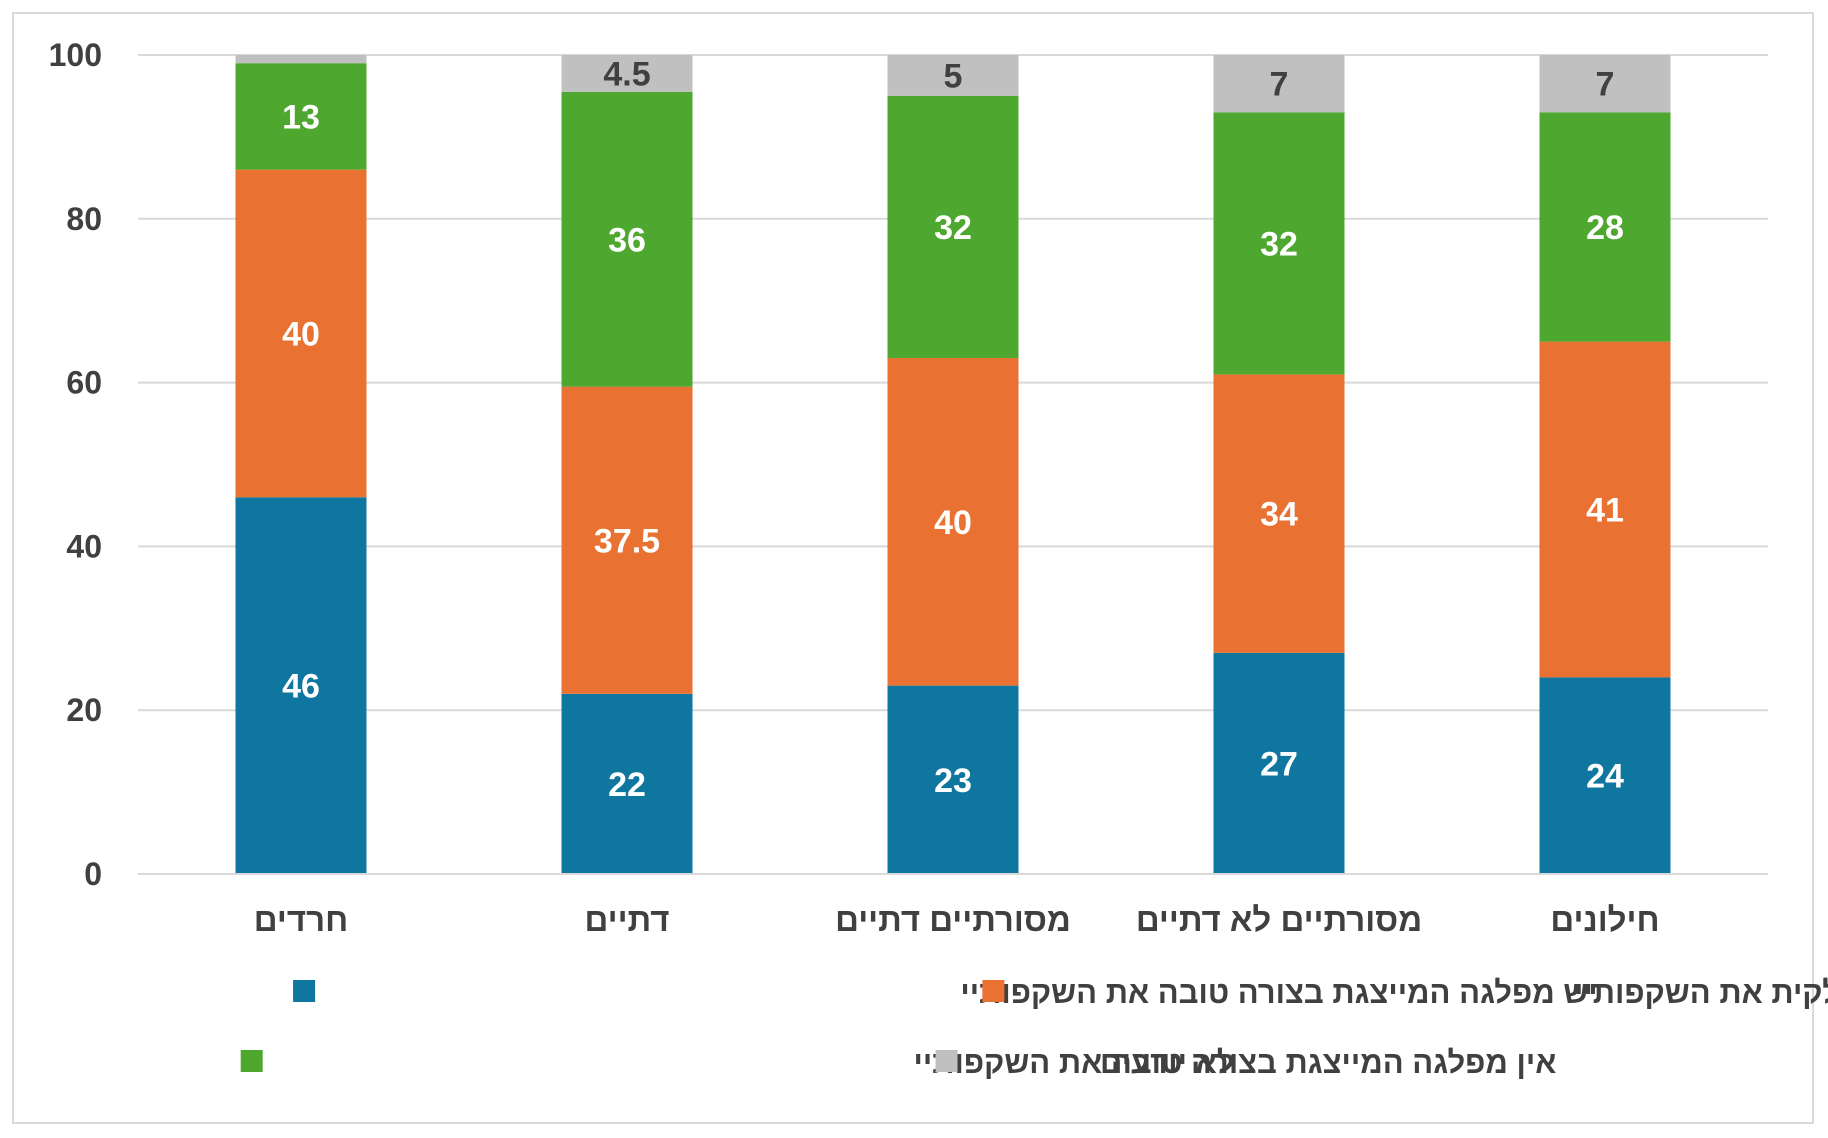 This screenshot has height=1138, width=1828. I want to click on x-category-label: חרדים, so click(301, 919).